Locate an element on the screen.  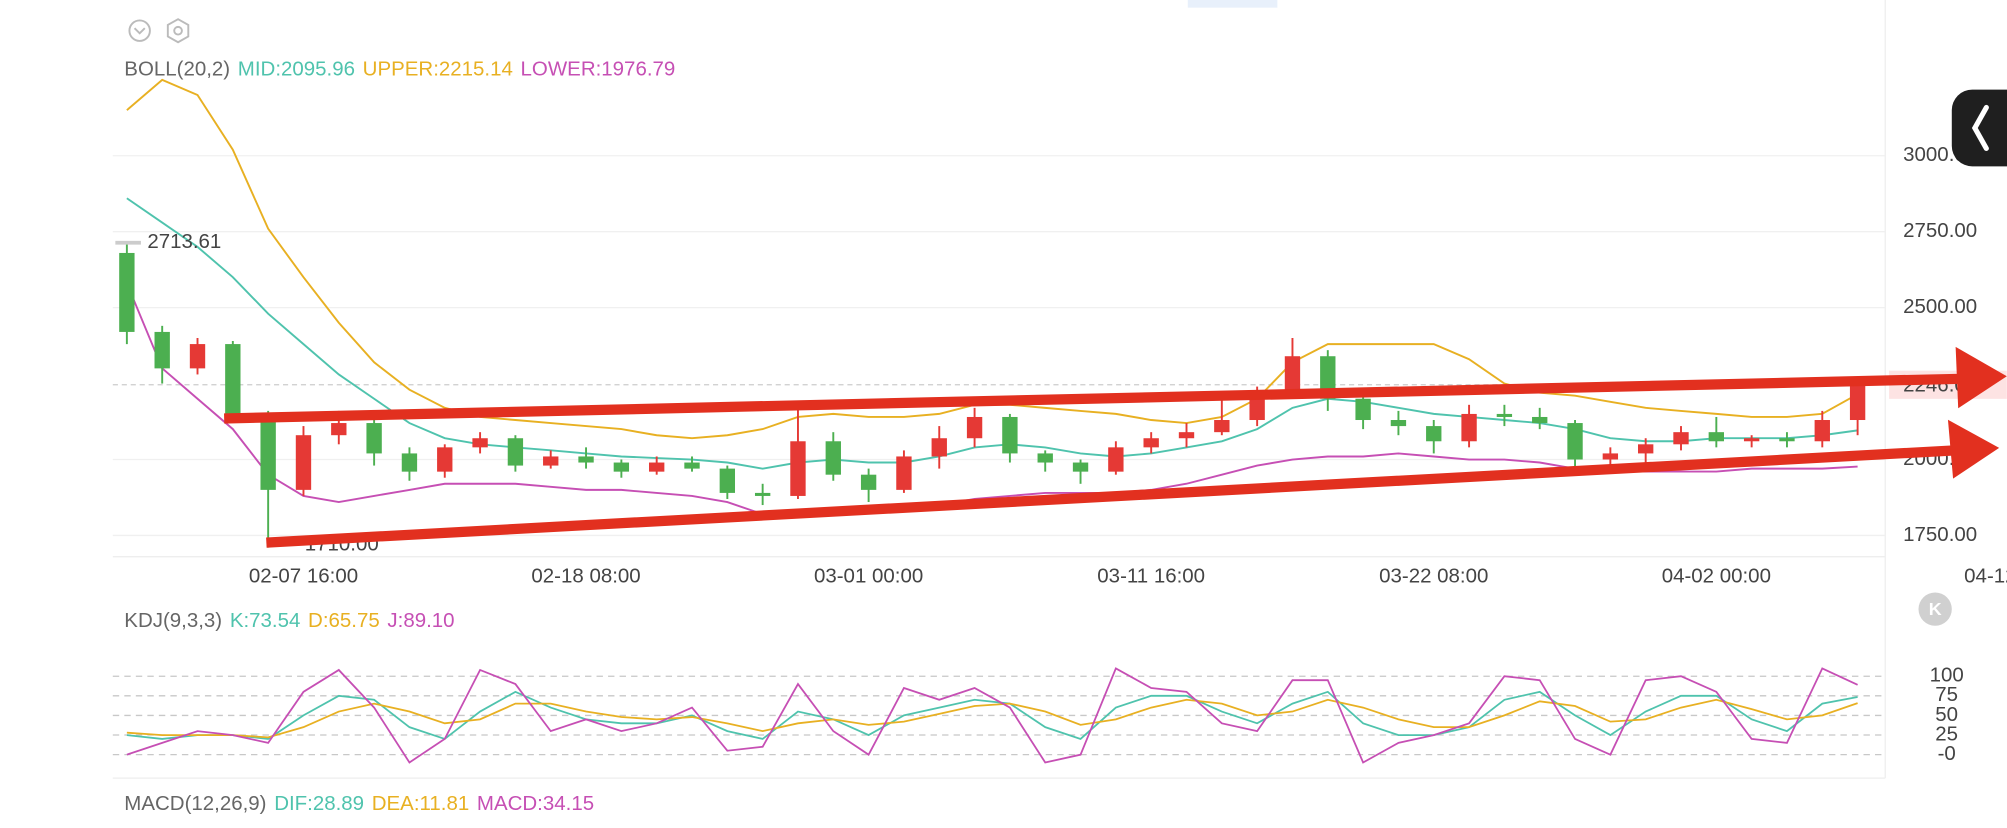
indicator-name: BOLL(20,2) is located at coordinates (177, 69).